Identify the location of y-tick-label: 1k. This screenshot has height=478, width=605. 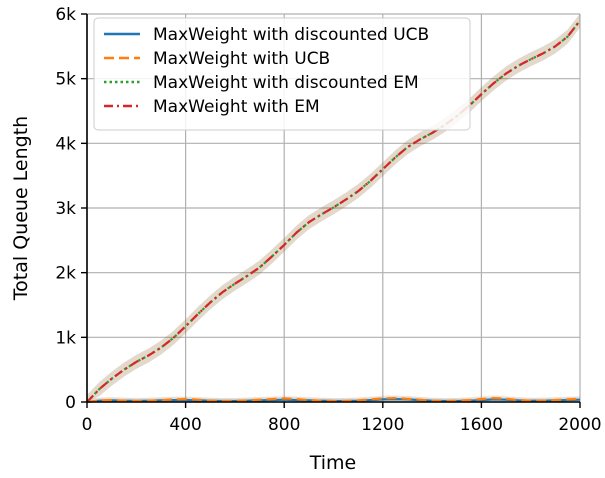
(65, 338).